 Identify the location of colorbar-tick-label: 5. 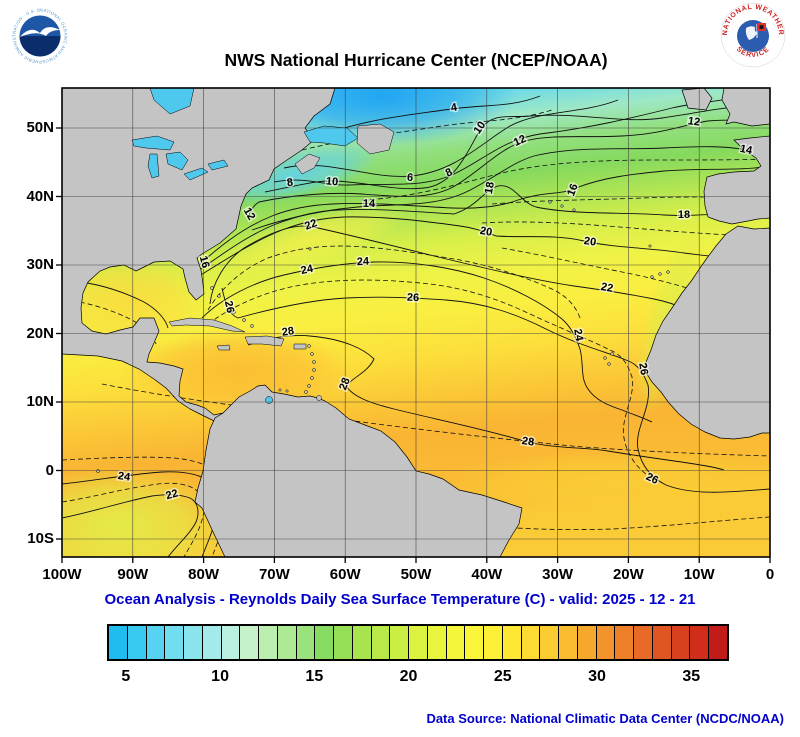
(126, 676).